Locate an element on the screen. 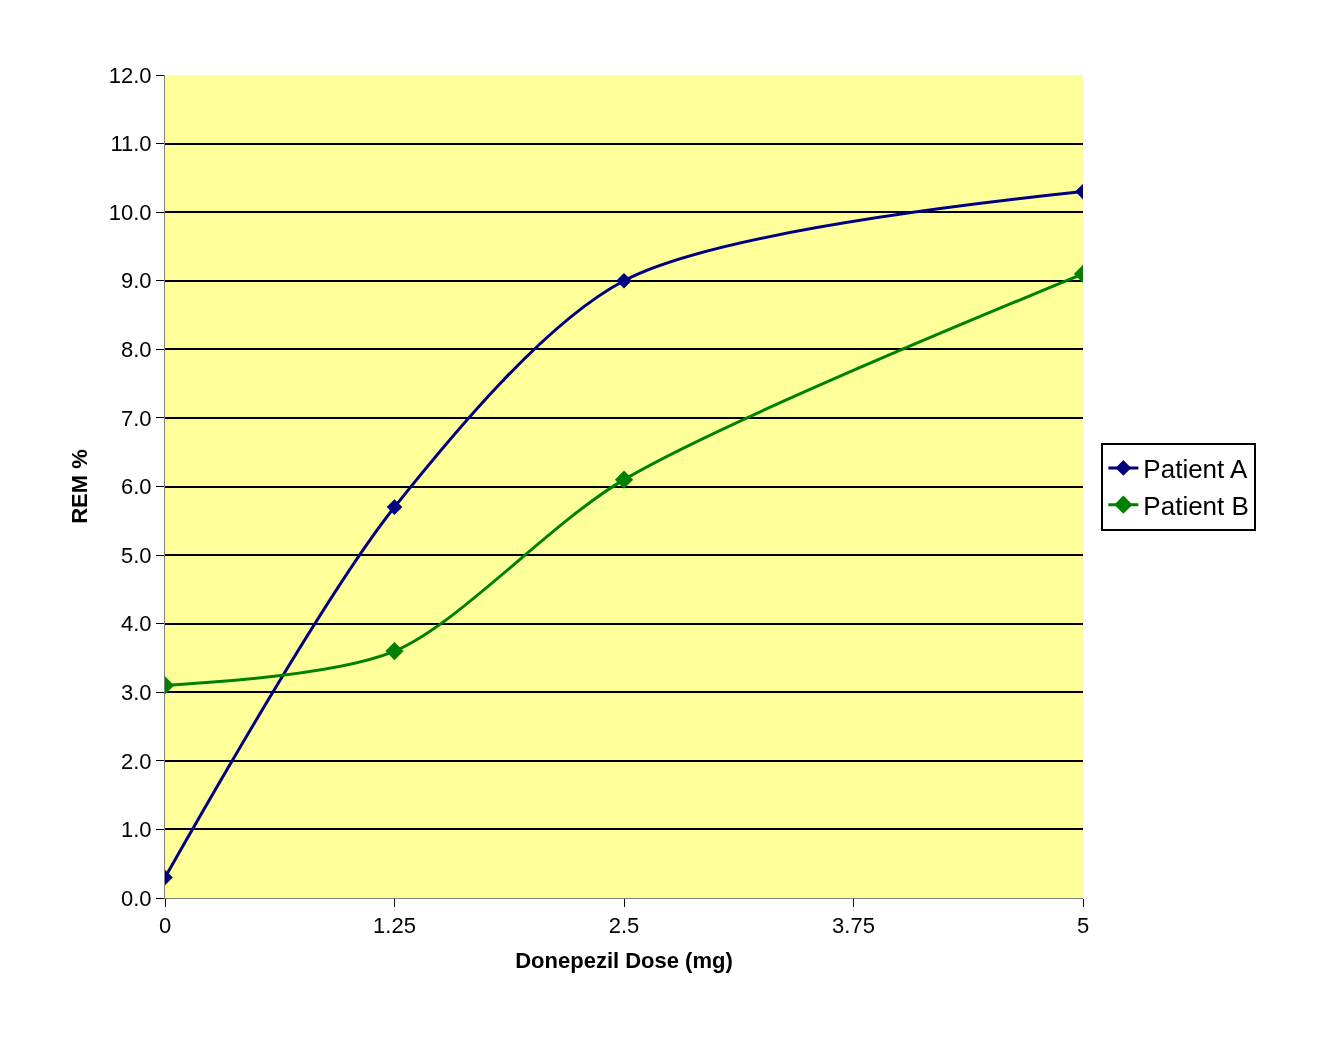  x-axis-title: Donepezil Dose (mg) is located at coordinates (624, 961).